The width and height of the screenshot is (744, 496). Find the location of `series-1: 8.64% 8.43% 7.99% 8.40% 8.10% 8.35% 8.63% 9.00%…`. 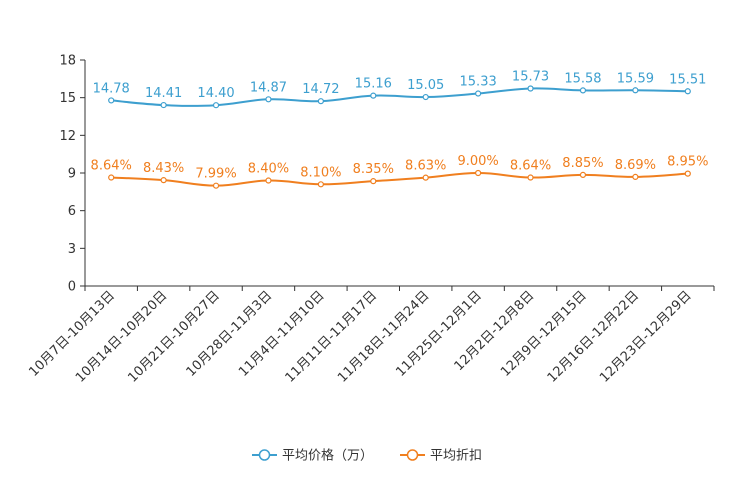

series-1: 8.64% 8.43% 7.99% 8.40% 8.10% 8.35% 8.63% 9.00%… is located at coordinates (399, 171).